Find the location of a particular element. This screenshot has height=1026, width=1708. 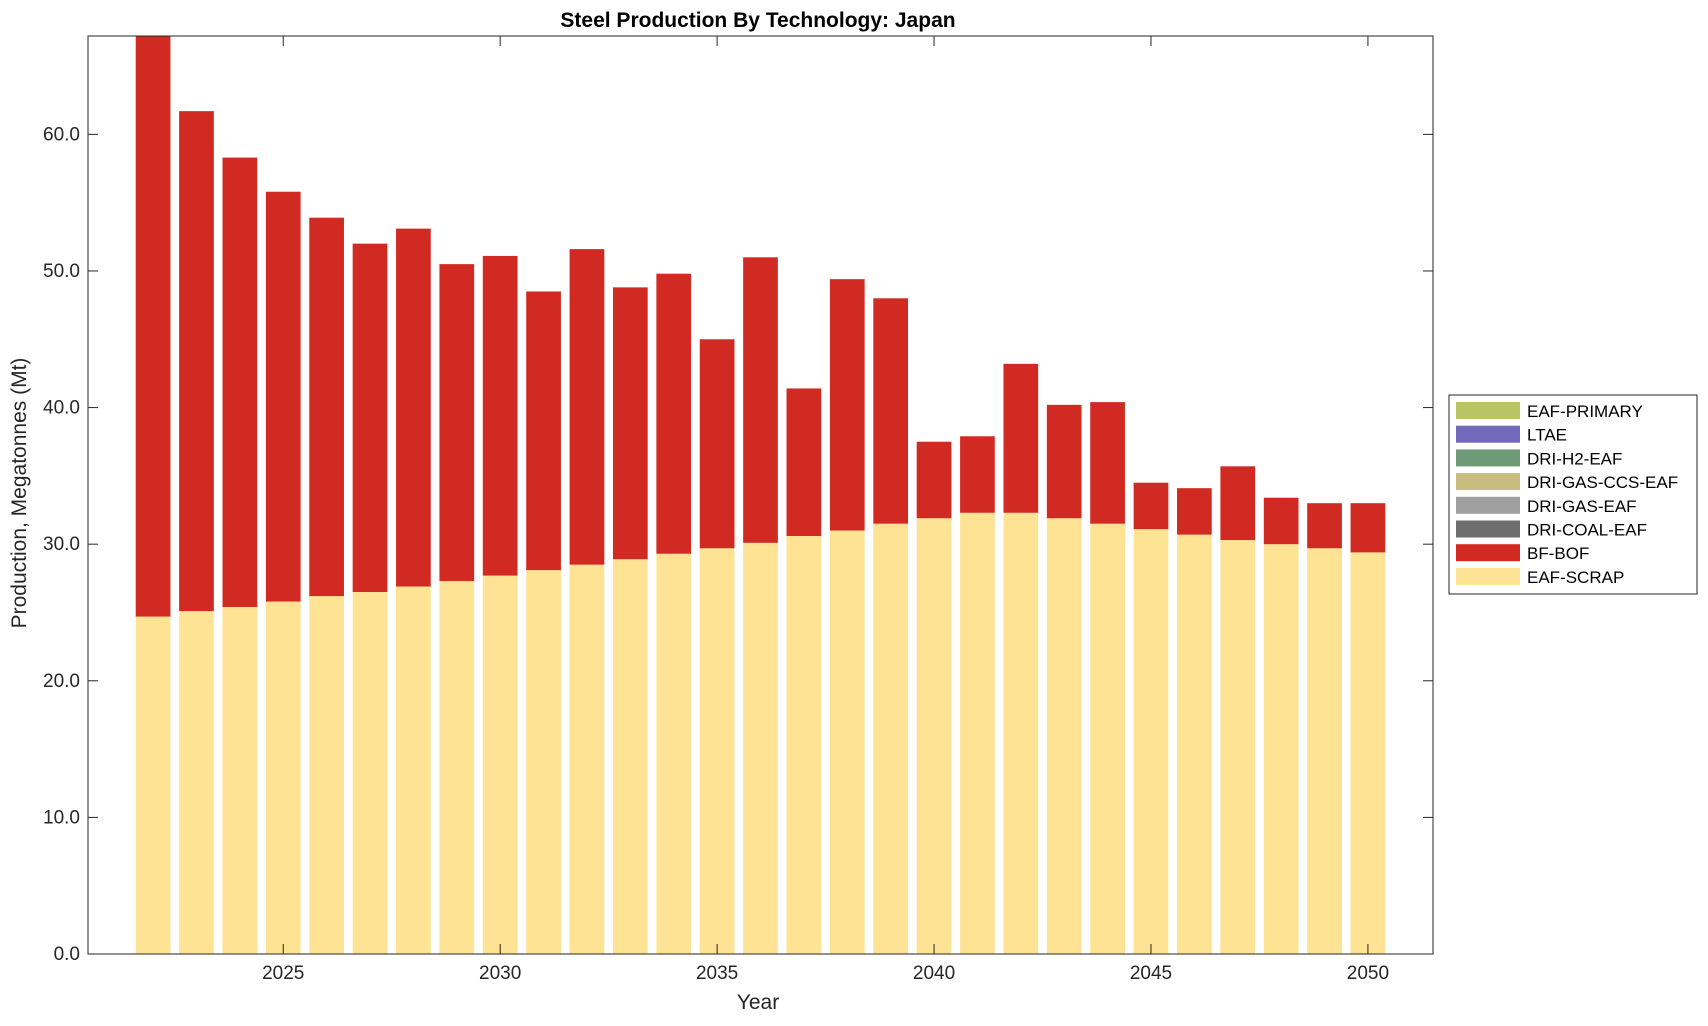

bar-eaf-scrap-2050 is located at coordinates (1368, 753).